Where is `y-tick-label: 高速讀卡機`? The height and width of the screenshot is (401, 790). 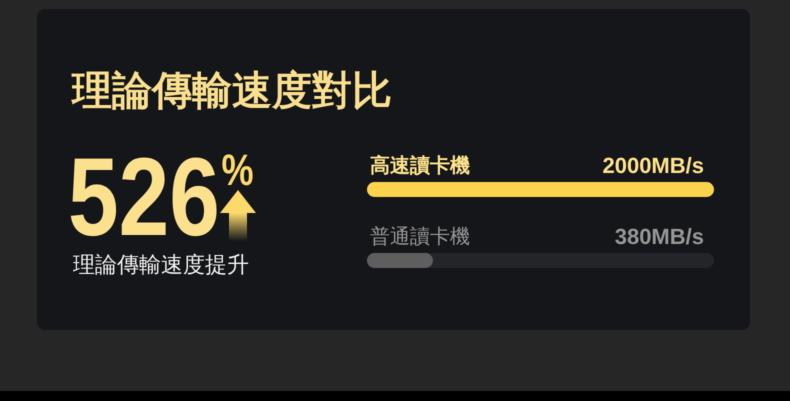
y-tick-label: 高速讀卡機 is located at coordinates (420, 165).